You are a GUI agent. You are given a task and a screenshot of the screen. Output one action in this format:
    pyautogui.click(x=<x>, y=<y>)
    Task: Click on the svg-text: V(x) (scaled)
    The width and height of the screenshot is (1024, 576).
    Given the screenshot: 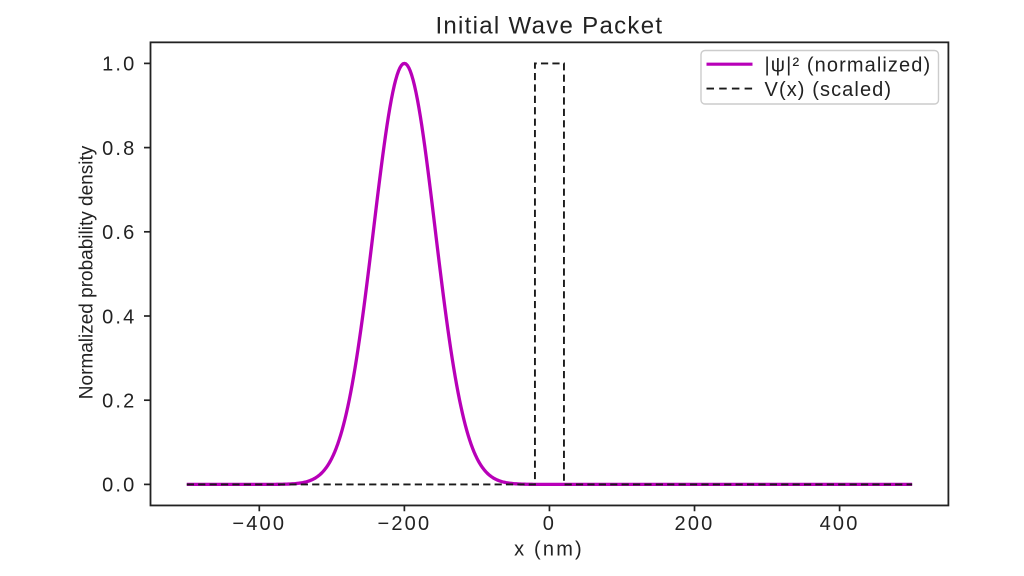 What is the action you would take?
    pyautogui.click(x=829, y=90)
    